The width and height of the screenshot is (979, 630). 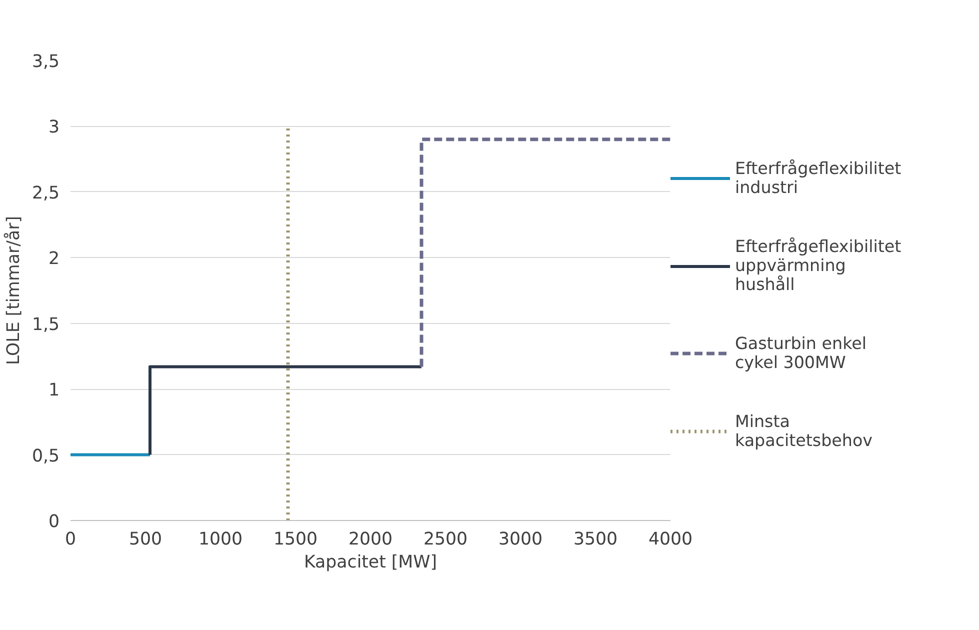 What do you see at coordinates (54, 390) in the screenshot?
I see `y-tick-label: 1` at bounding box center [54, 390].